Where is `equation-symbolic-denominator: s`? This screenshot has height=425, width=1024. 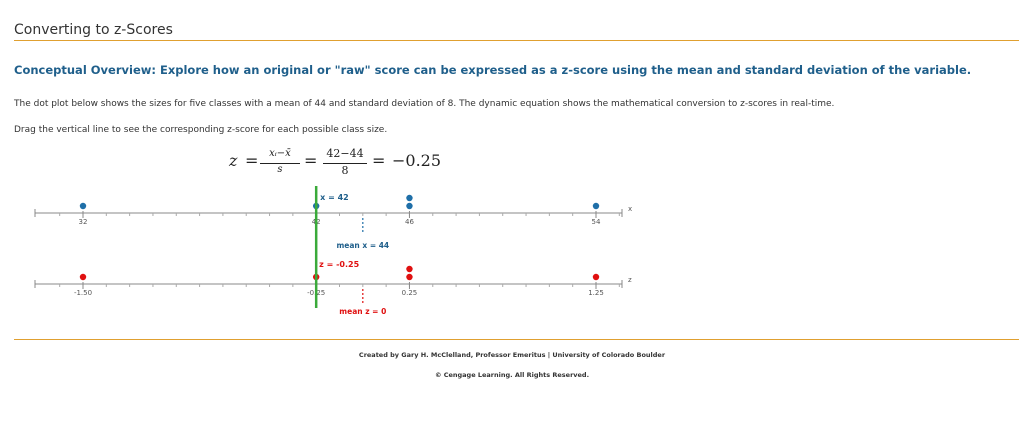 equation-symbolic-denominator: s is located at coordinates (280, 169).